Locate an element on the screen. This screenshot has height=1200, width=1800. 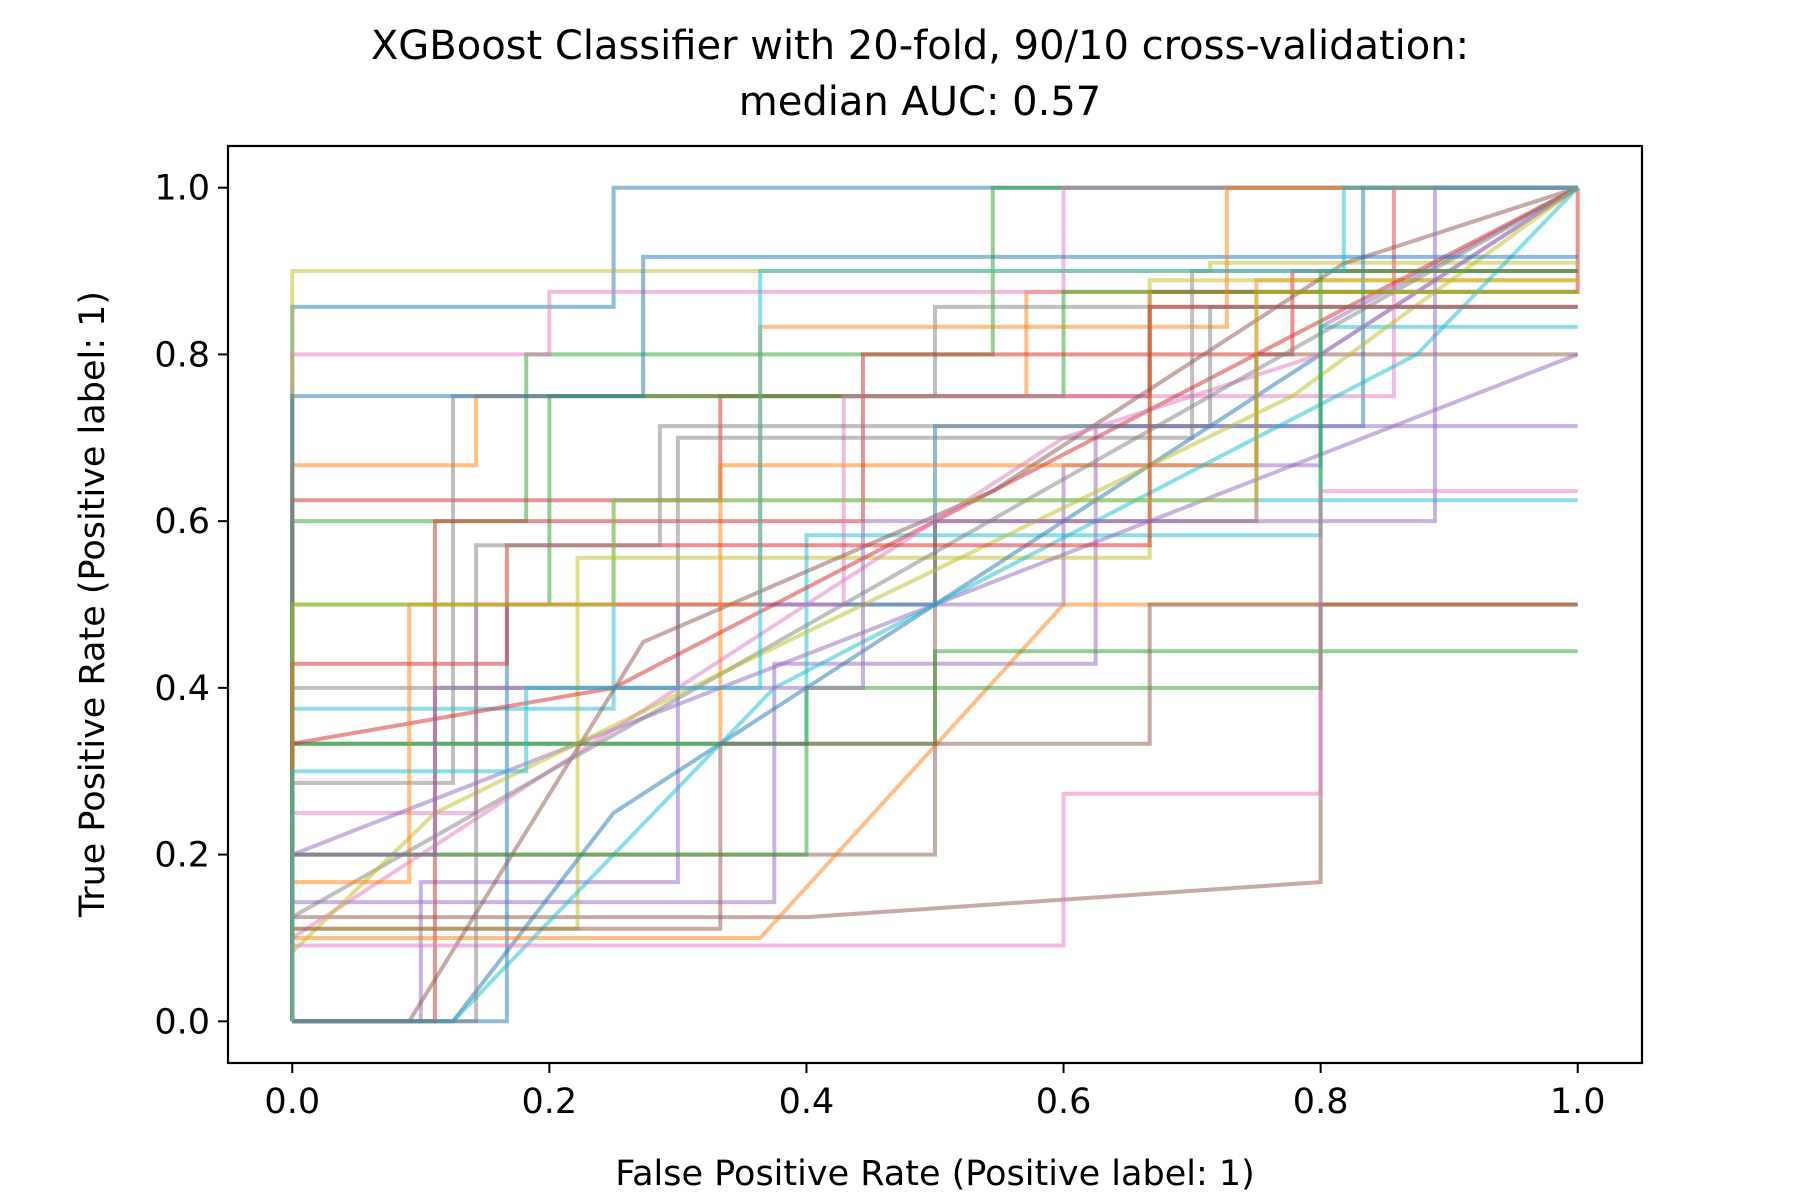
x-tick-label: 1.0 is located at coordinates (1578, 1102).